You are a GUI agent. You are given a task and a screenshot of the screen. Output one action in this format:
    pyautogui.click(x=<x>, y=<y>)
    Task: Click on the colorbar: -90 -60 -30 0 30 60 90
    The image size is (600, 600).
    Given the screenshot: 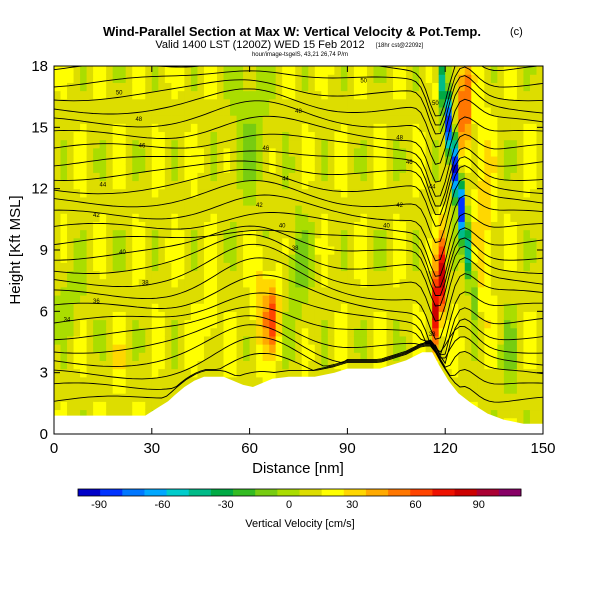 What is the action you would take?
    pyautogui.click(x=299, y=499)
    